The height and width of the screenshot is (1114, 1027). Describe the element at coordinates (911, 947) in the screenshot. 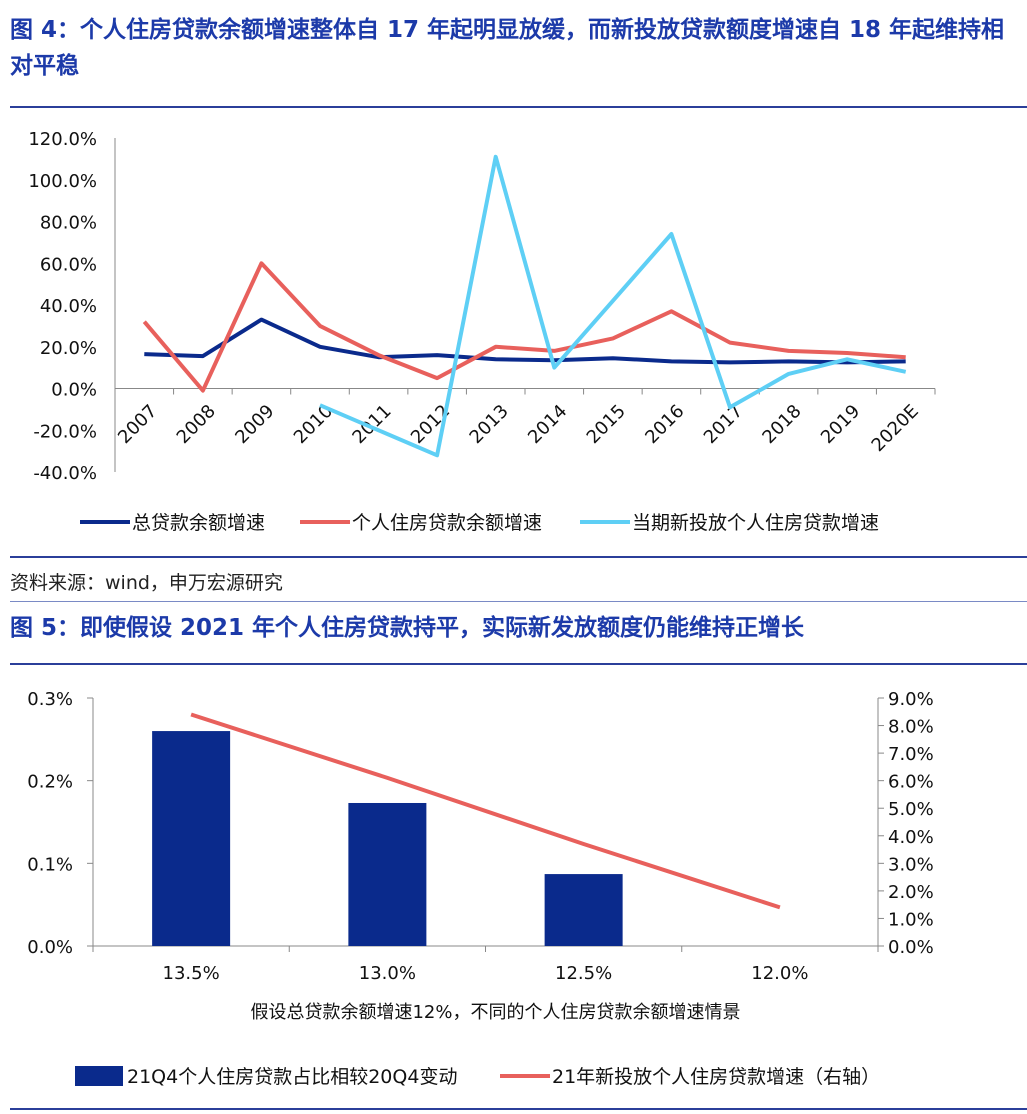

I see `right-y-tick-label: 0.0%` at that location.